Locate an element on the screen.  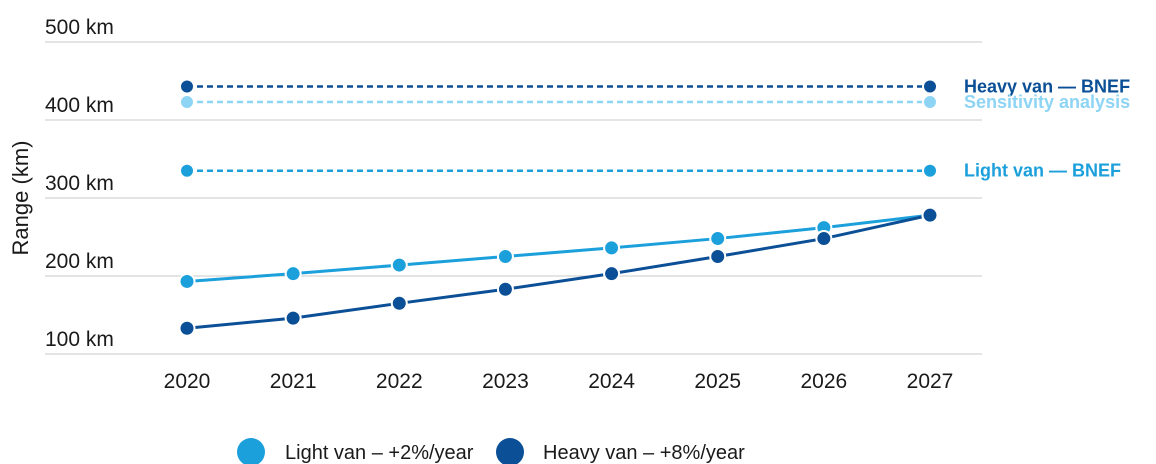
y-tick-label: 300 km is located at coordinates (79, 183).